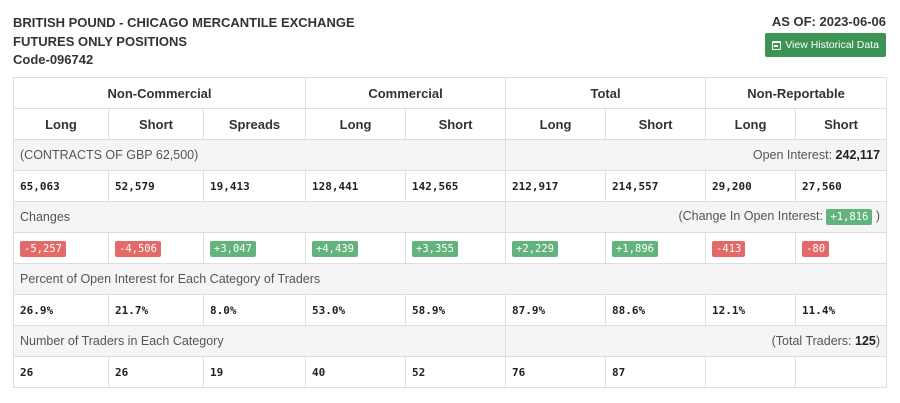 Image resolution: width=900 pixels, height=403 pixels. I want to click on change-open-interest: (Change In Open Interest: +1,816 ), so click(696, 217).